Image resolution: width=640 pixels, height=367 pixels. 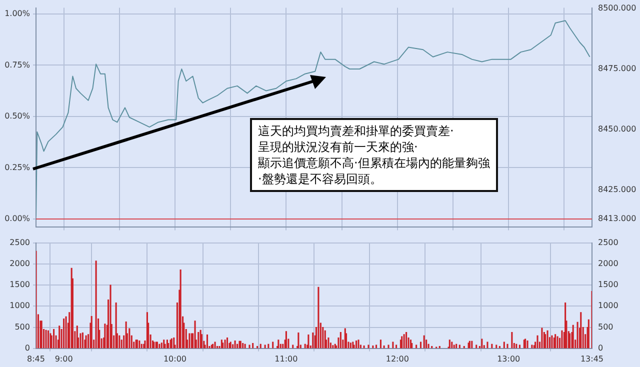 I want to click on x-tick-label: 13:00, so click(x=508, y=359).